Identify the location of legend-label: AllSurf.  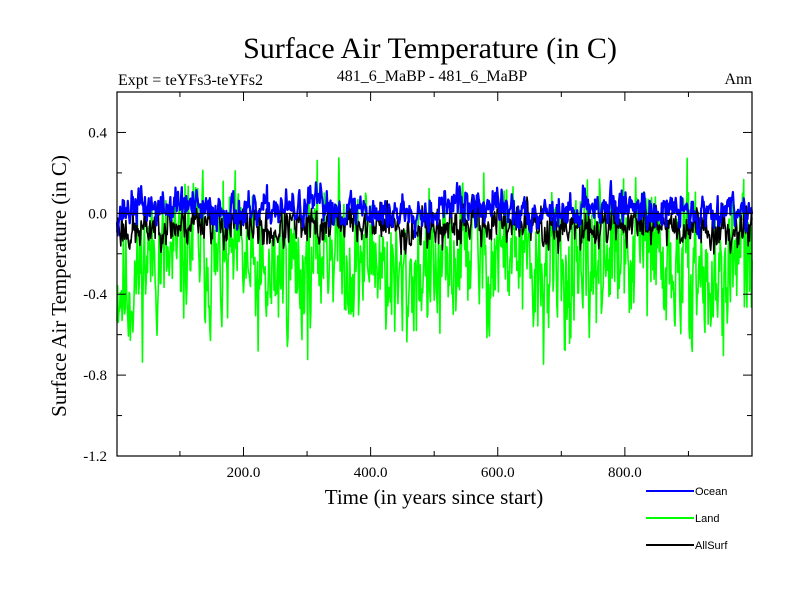
(711, 546).